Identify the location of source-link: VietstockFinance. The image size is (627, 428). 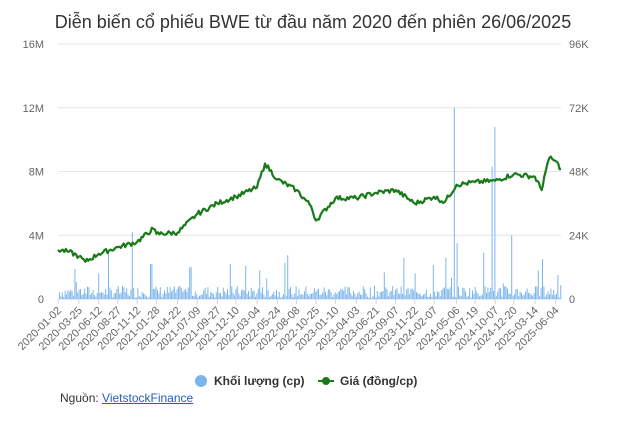
(148, 398).